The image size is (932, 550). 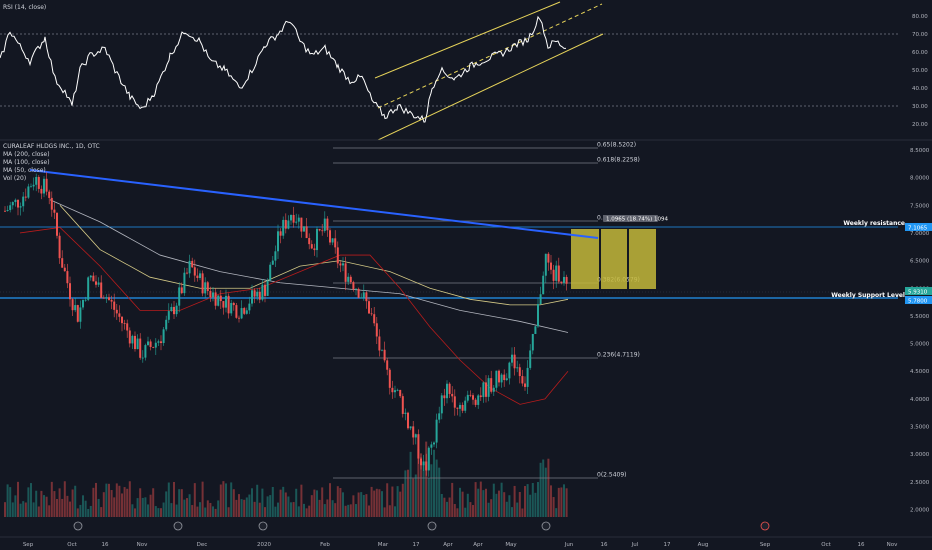 I want to click on resistance-price-tag-text: 7.1065, so click(x=918, y=229).